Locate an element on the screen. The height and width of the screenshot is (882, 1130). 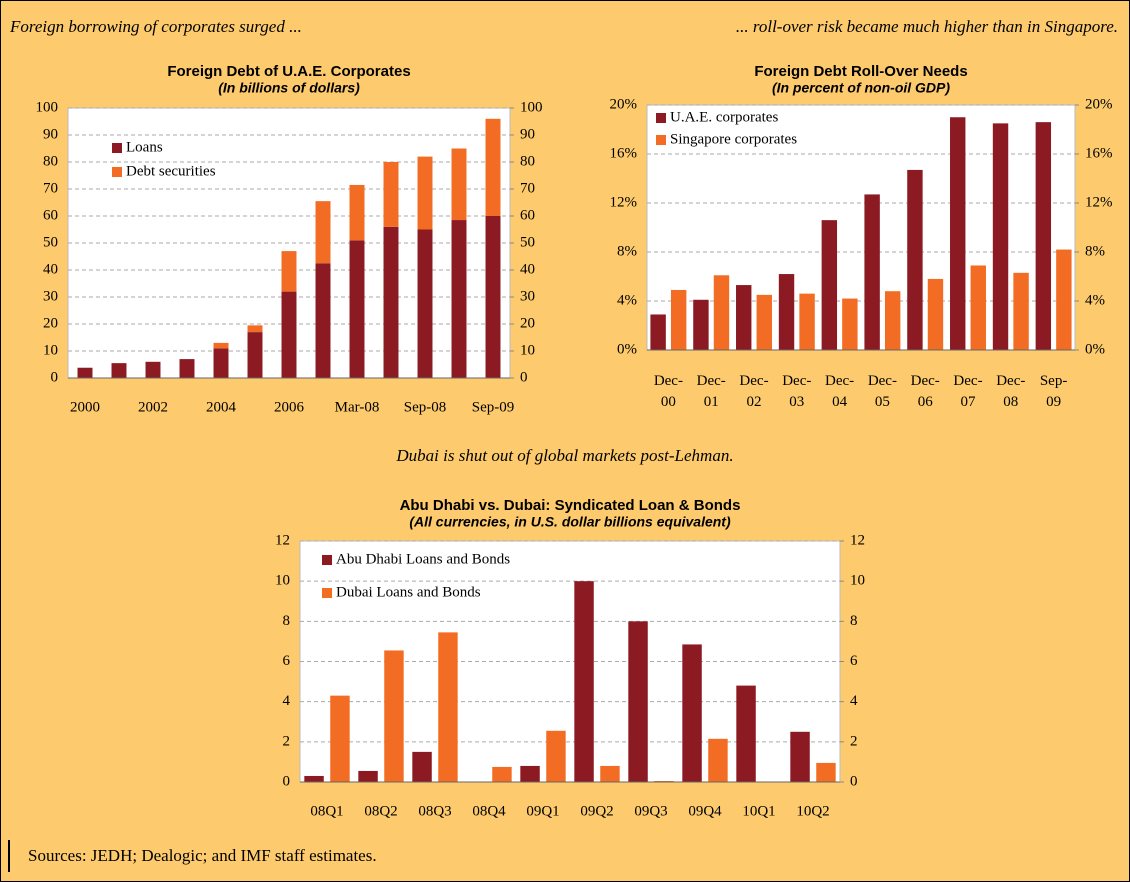
legend-label: Singapore corporates is located at coordinates (733, 139).